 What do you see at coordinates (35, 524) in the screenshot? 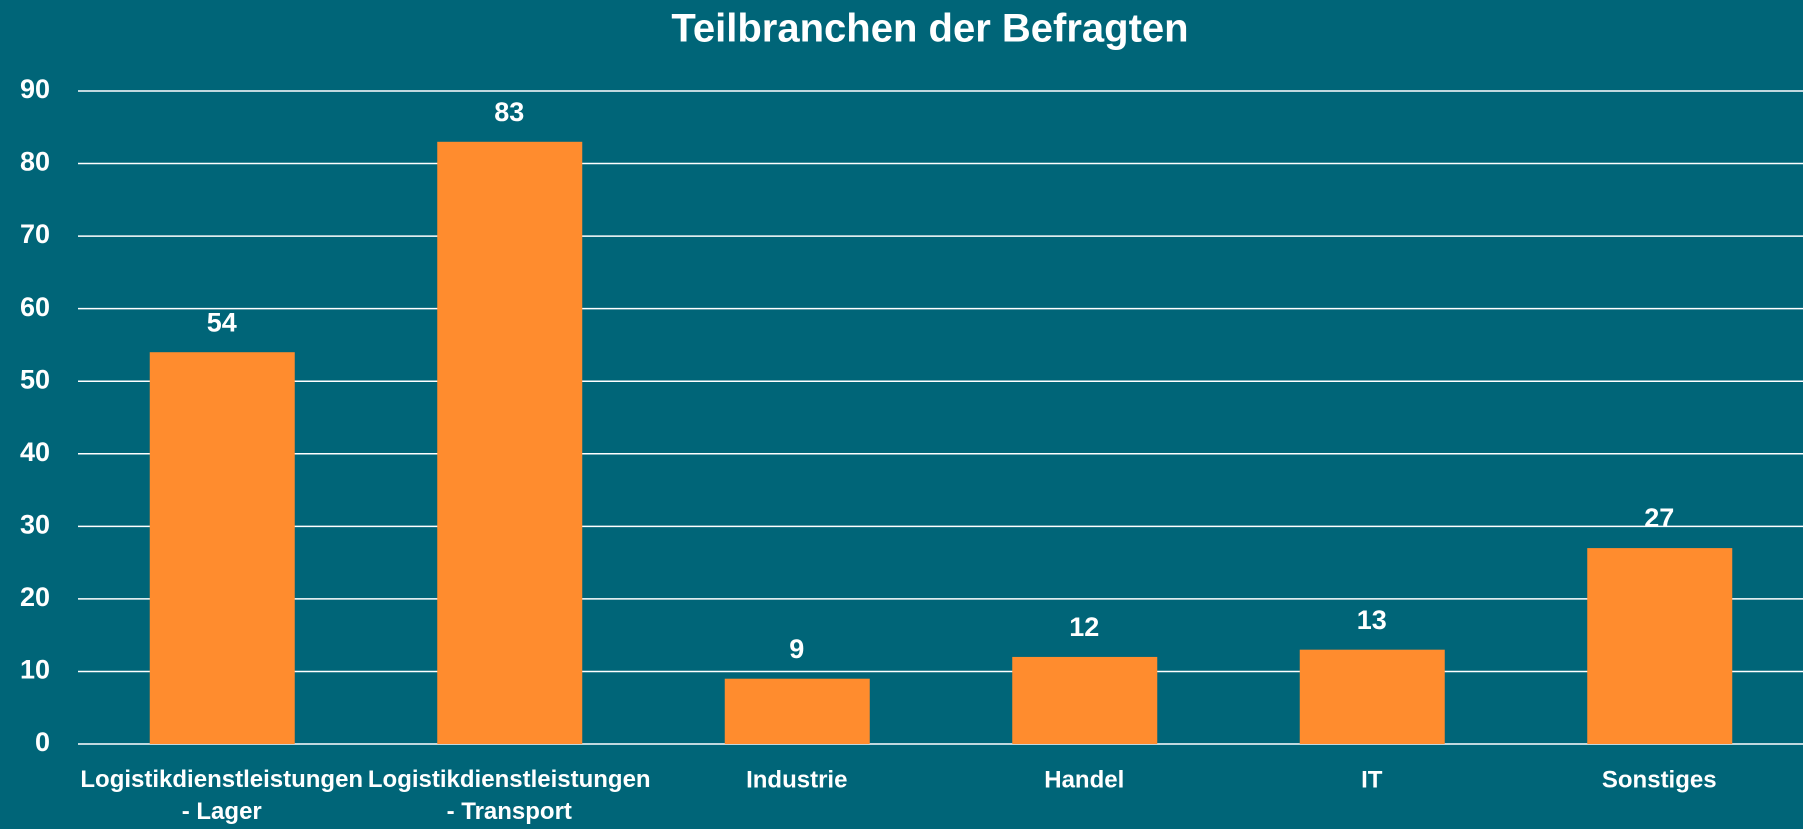
I see `y-tick-label: 30` at bounding box center [35, 524].